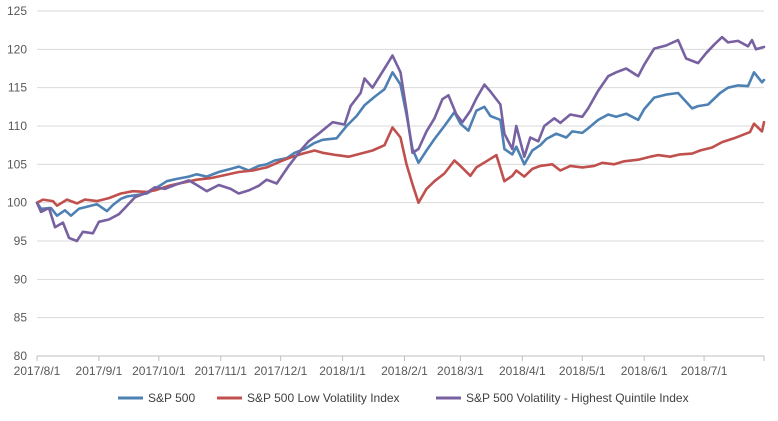 This screenshot has width=778, height=421. What do you see at coordinates (17, 126) in the screenshot?
I see `y-tick-label: 110` at bounding box center [17, 126].